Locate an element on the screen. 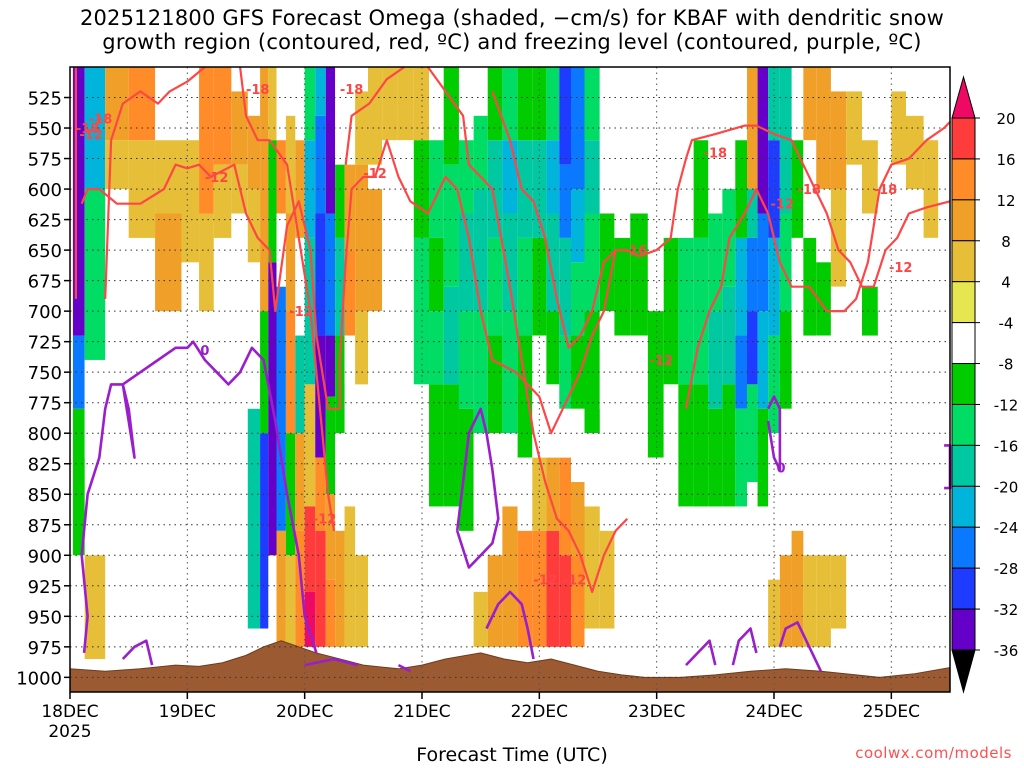 This screenshot has height=768, width=1024. x-tick-label: 19DEC is located at coordinates (187, 712).